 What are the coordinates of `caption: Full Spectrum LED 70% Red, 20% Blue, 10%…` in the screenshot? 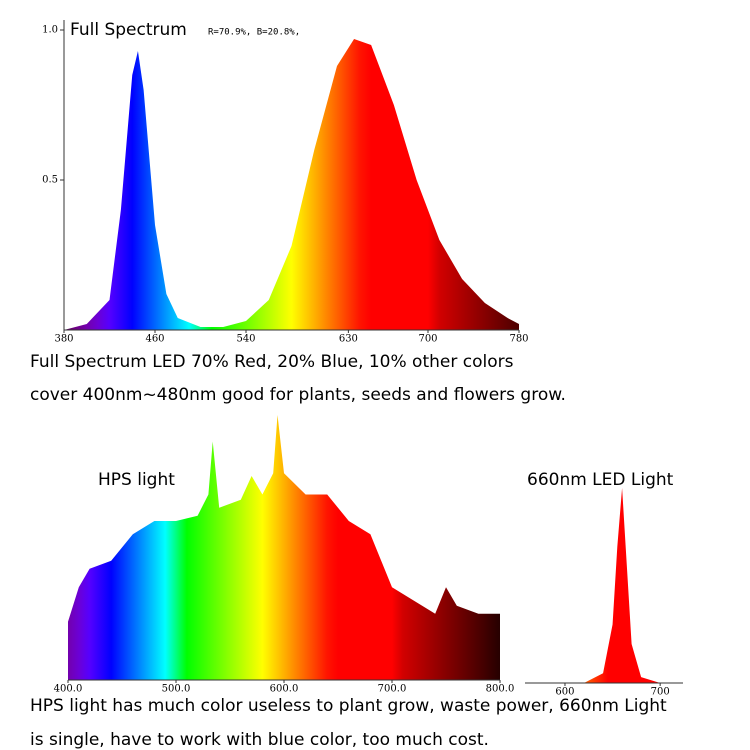 It's located at (272, 362).